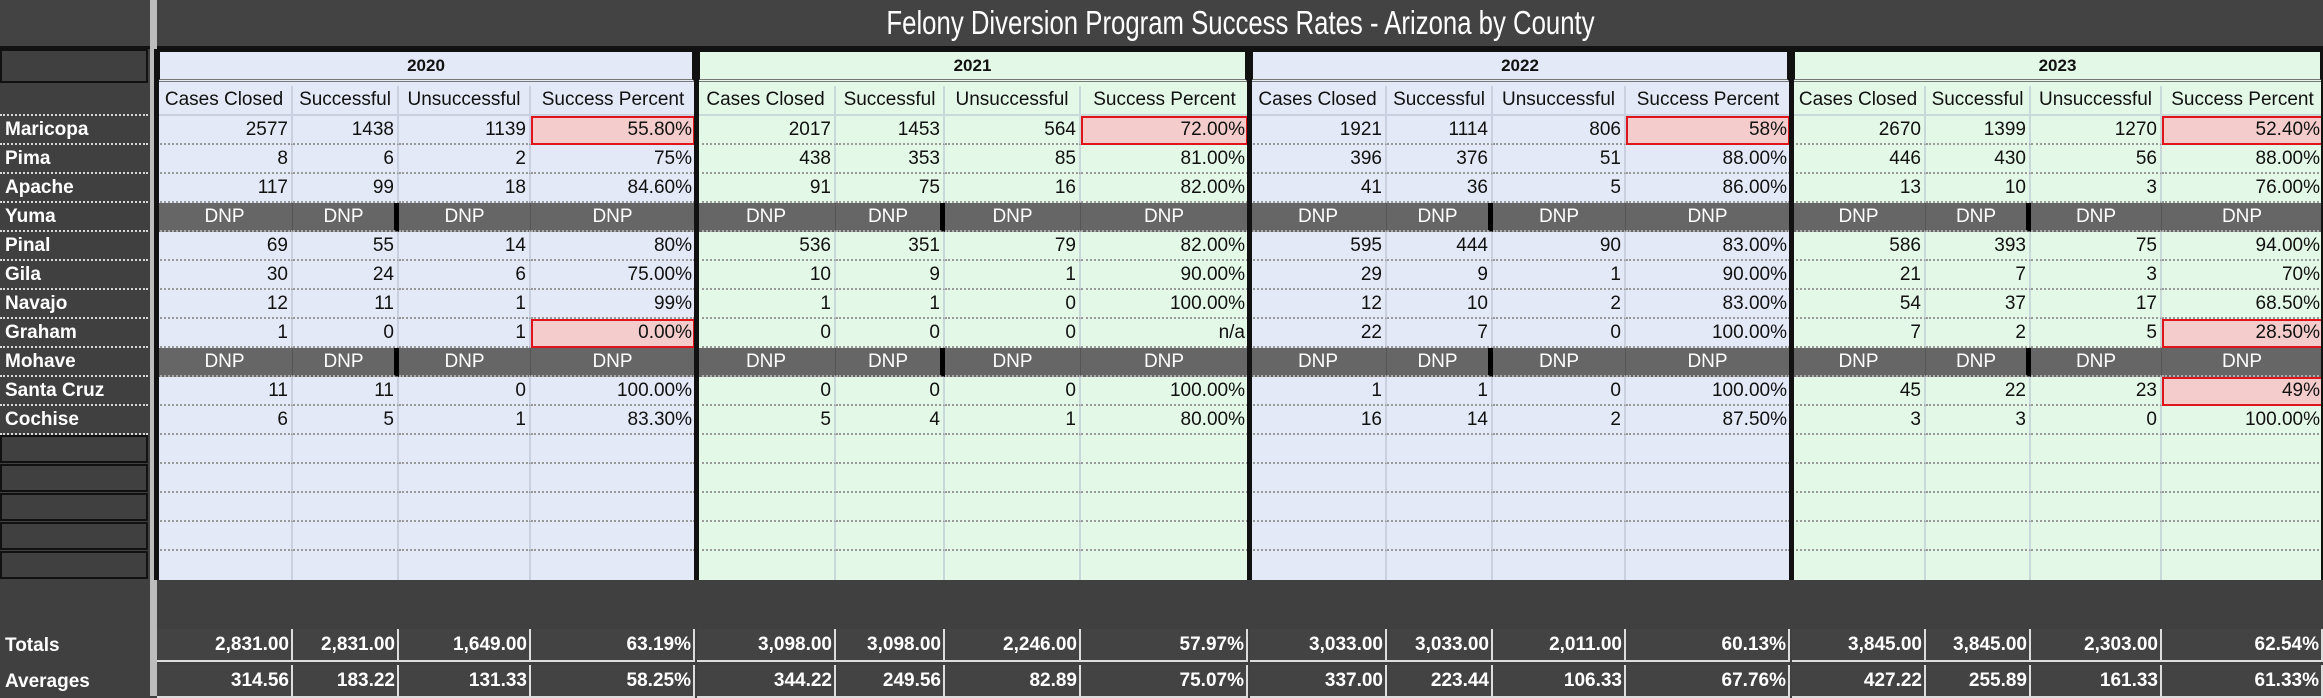 Image resolution: width=2323 pixels, height=698 pixels. Describe the element at coordinates (1164, 275) in the screenshot. I see `success-percent-cell: 90.00%` at that location.